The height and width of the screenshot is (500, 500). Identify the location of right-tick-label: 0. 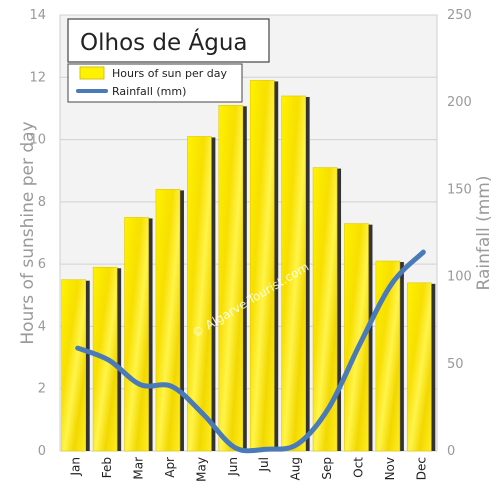
(451, 451).